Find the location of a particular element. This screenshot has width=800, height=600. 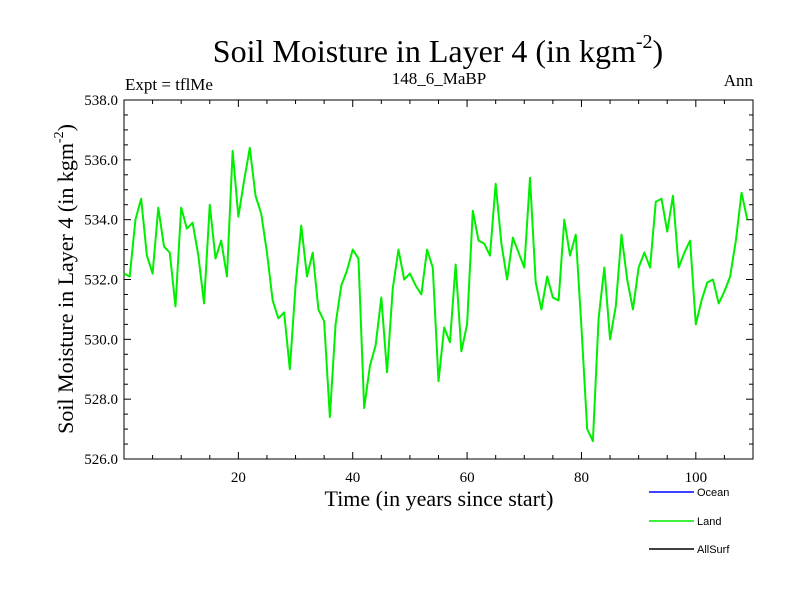

experiment-label: Expt = tflMe is located at coordinates (169, 84).